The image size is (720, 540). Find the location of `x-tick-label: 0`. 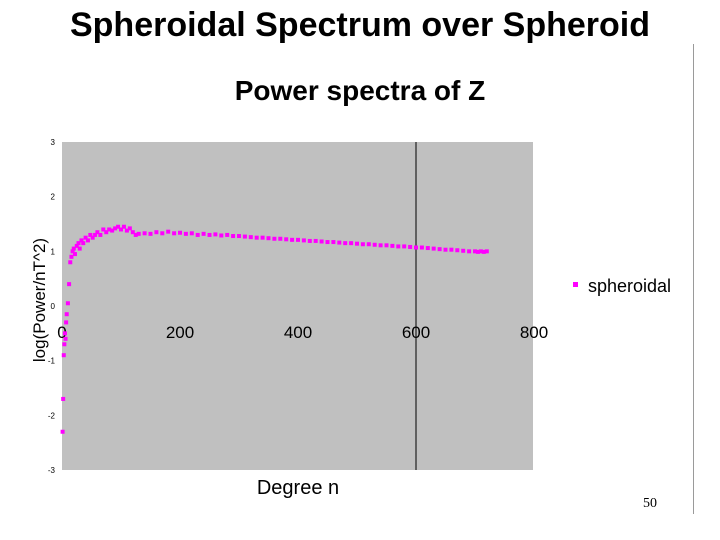

x-tick-label: 0 is located at coordinates (61, 332).